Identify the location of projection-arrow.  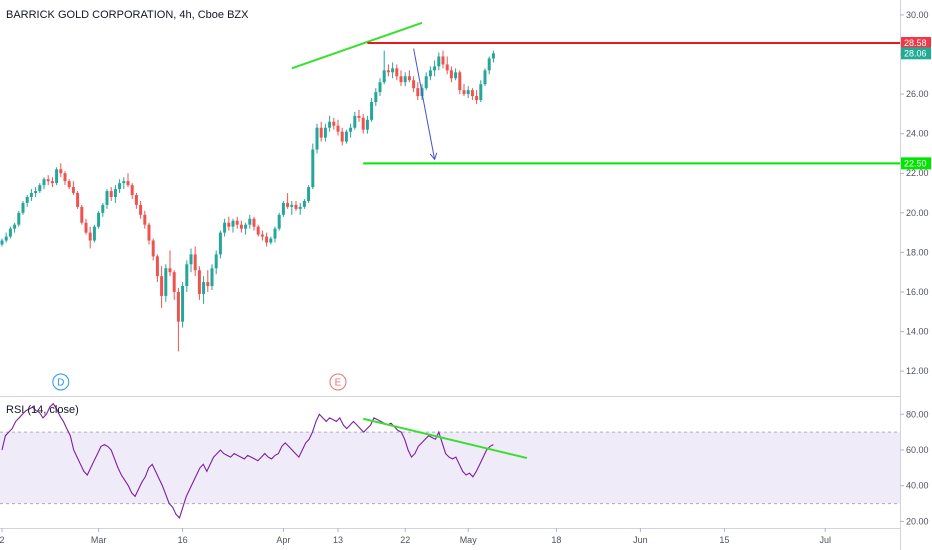
(424, 104).